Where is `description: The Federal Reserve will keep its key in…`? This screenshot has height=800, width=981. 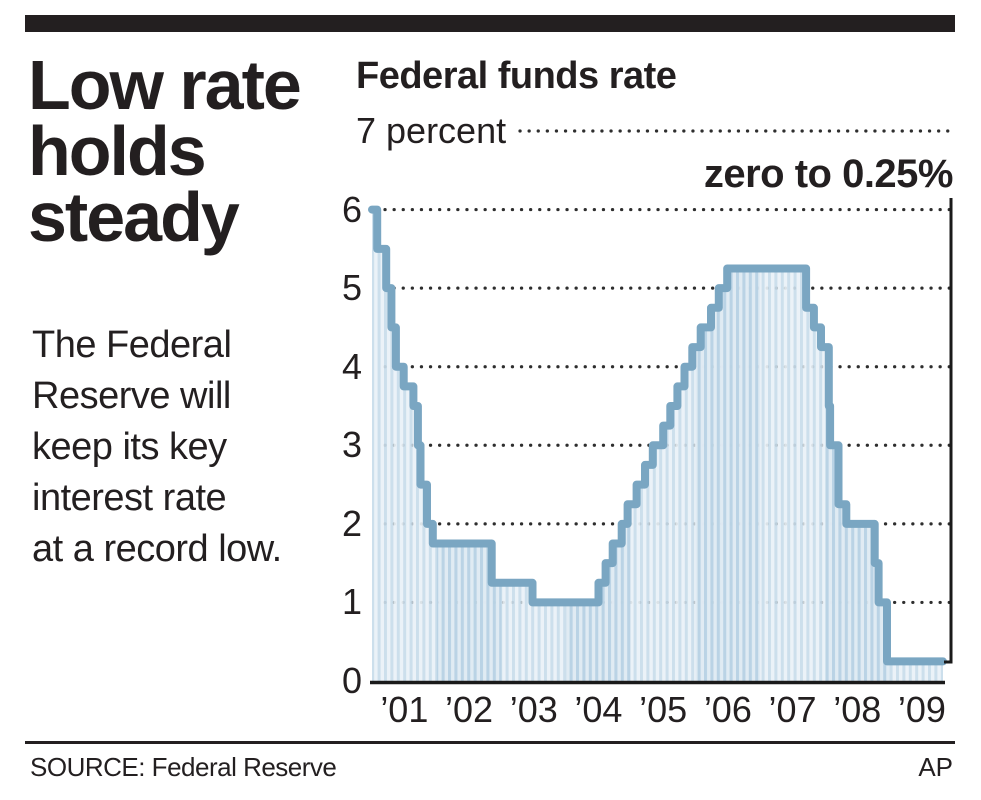 description: The Federal Reserve will keep its key in… is located at coordinates (157, 447).